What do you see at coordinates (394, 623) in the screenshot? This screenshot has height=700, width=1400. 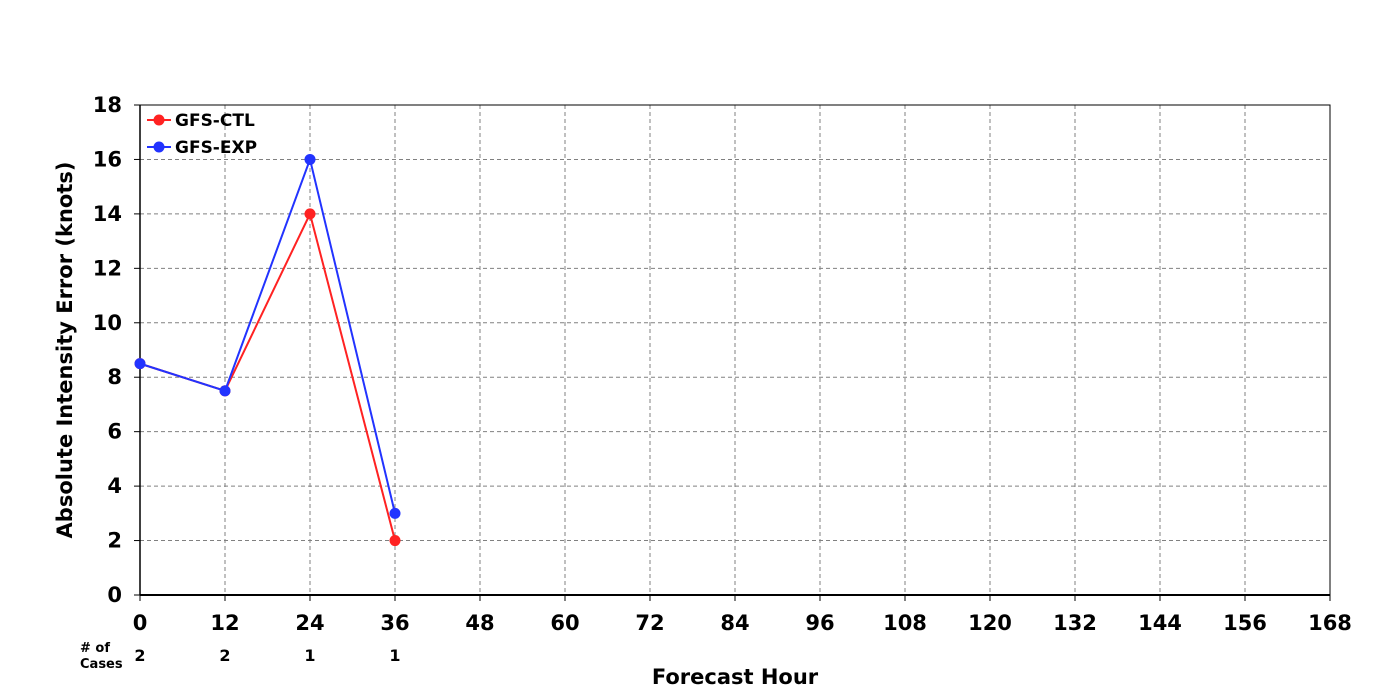 I see `x-tick-label: 36` at bounding box center [394, 623].